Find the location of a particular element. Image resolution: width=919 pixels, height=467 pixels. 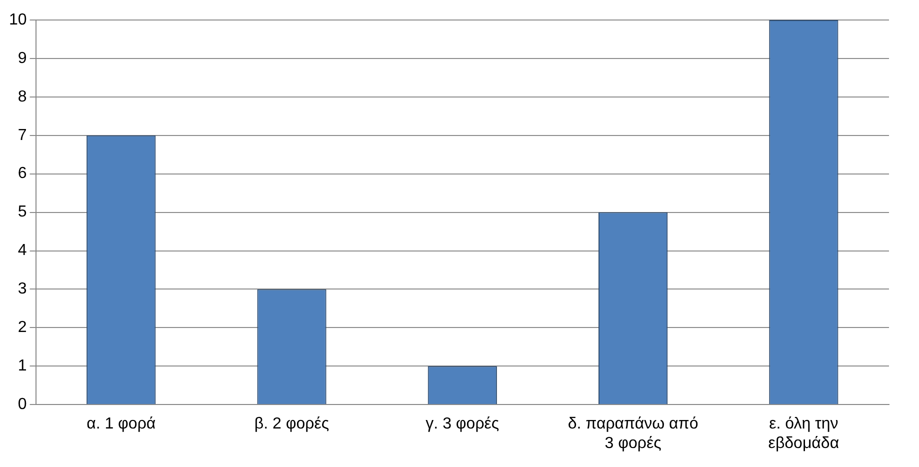

y-tick-label: 0 is located at coordinates (22, 405).